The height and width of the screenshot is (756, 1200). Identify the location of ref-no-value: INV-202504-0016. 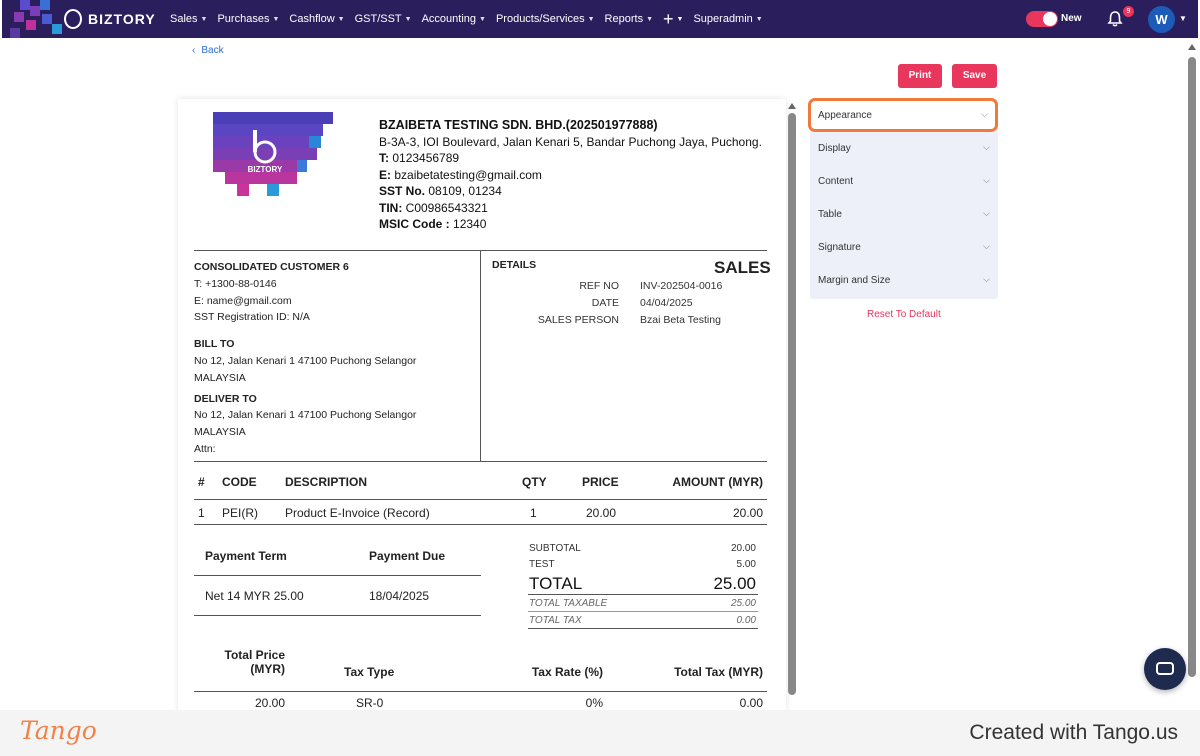
(681, 286).